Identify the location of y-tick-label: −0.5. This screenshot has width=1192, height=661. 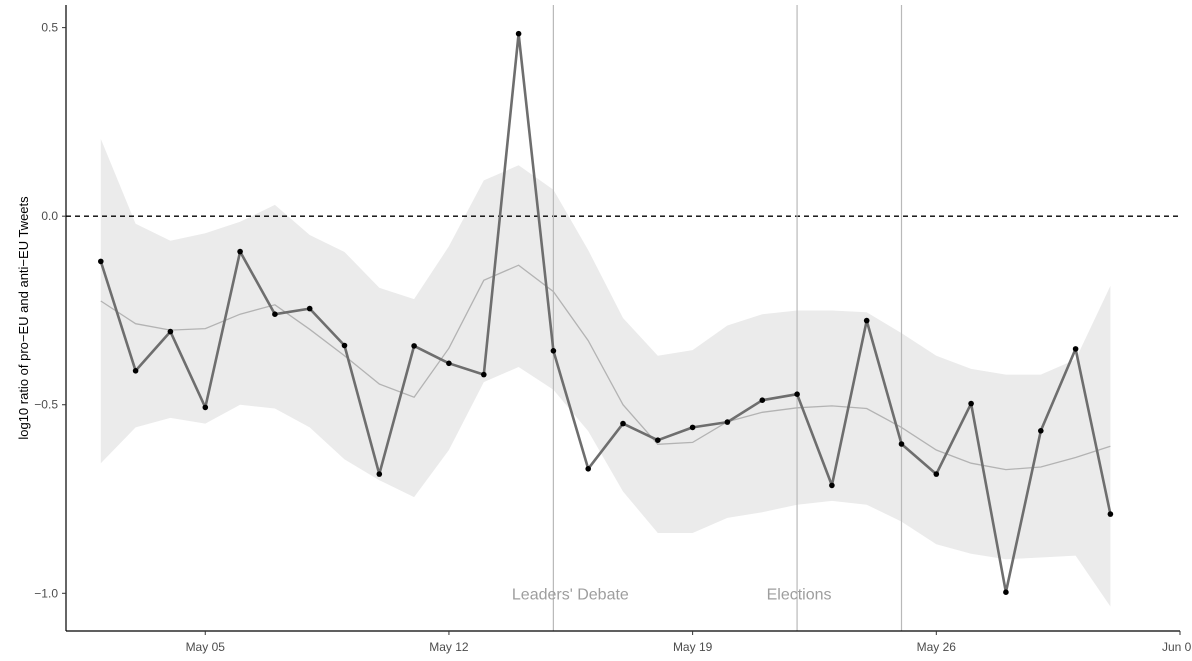
(46, 405).